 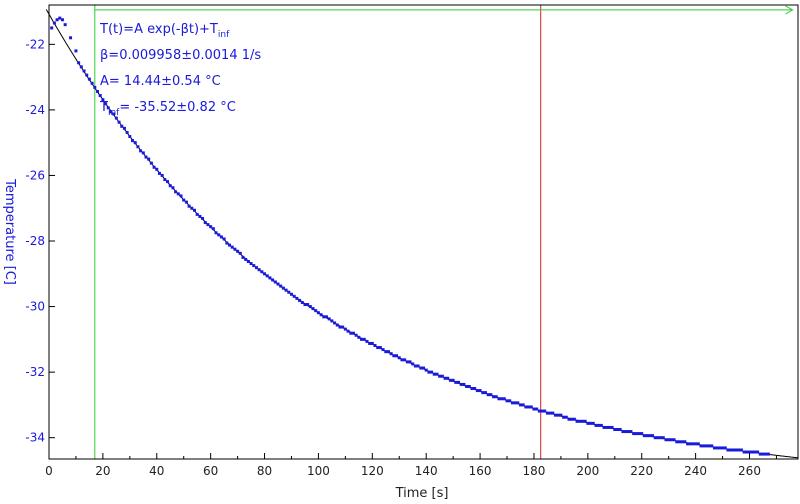 What do you see at coordinates (114, 113) in the screenshot?
I see `tinf-subscript: inf` at bounding box center [114, 113].